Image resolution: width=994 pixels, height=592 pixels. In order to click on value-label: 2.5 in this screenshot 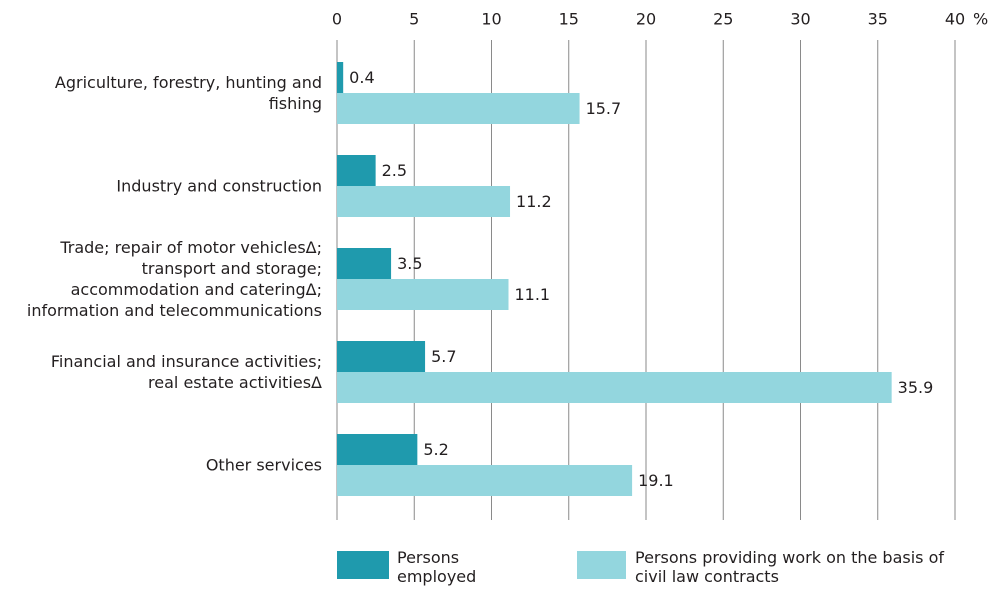, I will do `click(394, 170)`.